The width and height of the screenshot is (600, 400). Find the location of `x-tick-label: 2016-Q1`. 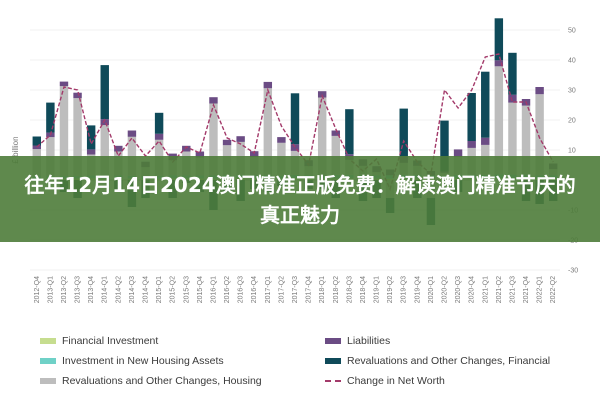

x-tick-label: 2016-Q1 is located at coordinates (214, 289).